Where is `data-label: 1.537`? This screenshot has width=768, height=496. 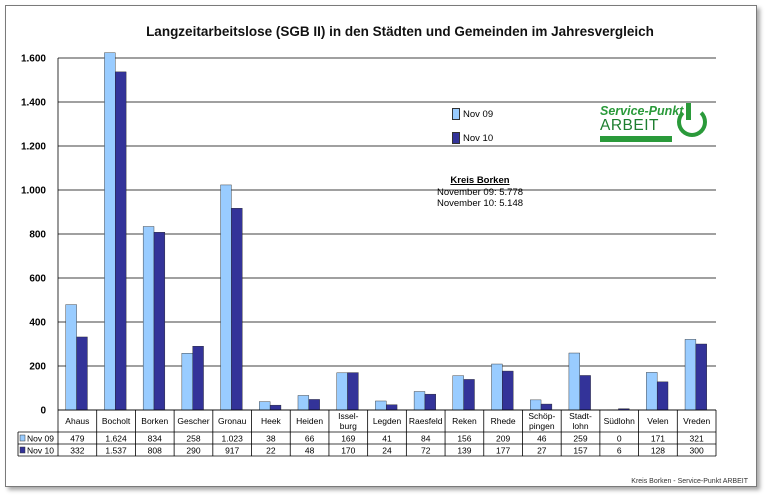 data-label: 1.537 is located at coordinates (116, 451).